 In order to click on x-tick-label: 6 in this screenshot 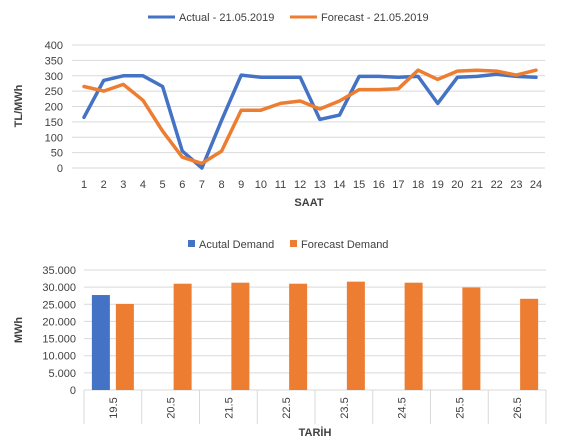, I will do `click(182, 185)`.